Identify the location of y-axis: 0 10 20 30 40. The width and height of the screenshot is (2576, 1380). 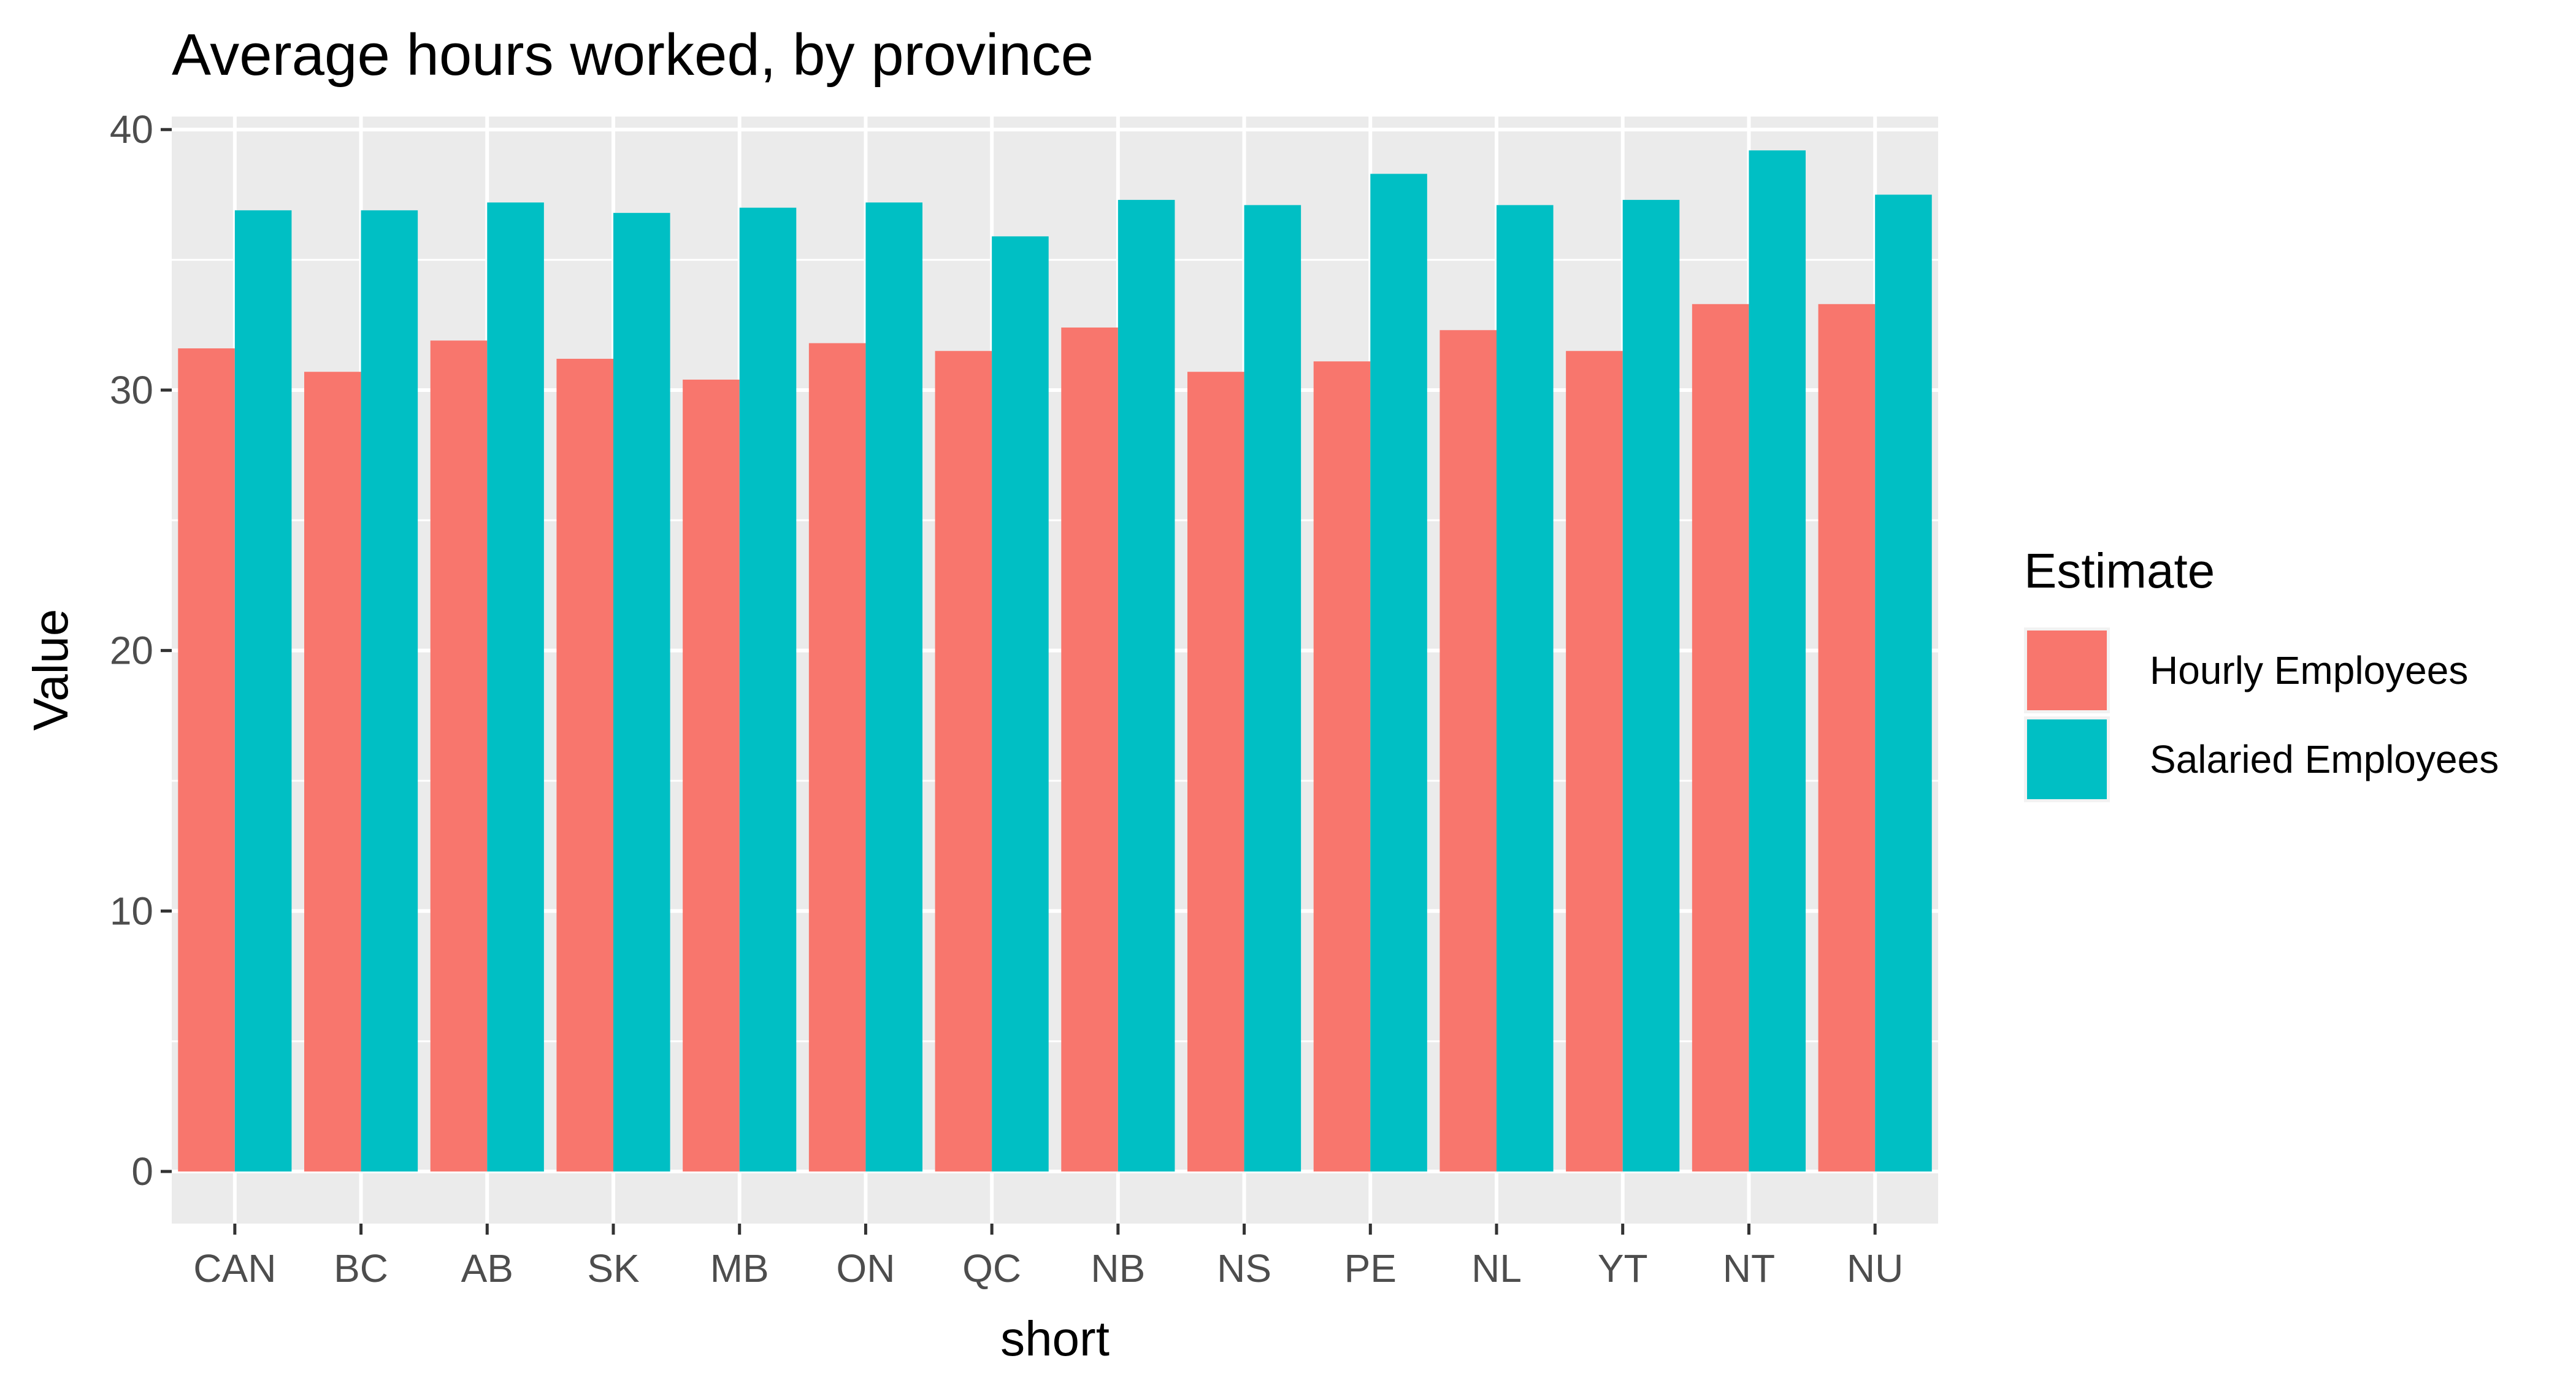
(141, 650).